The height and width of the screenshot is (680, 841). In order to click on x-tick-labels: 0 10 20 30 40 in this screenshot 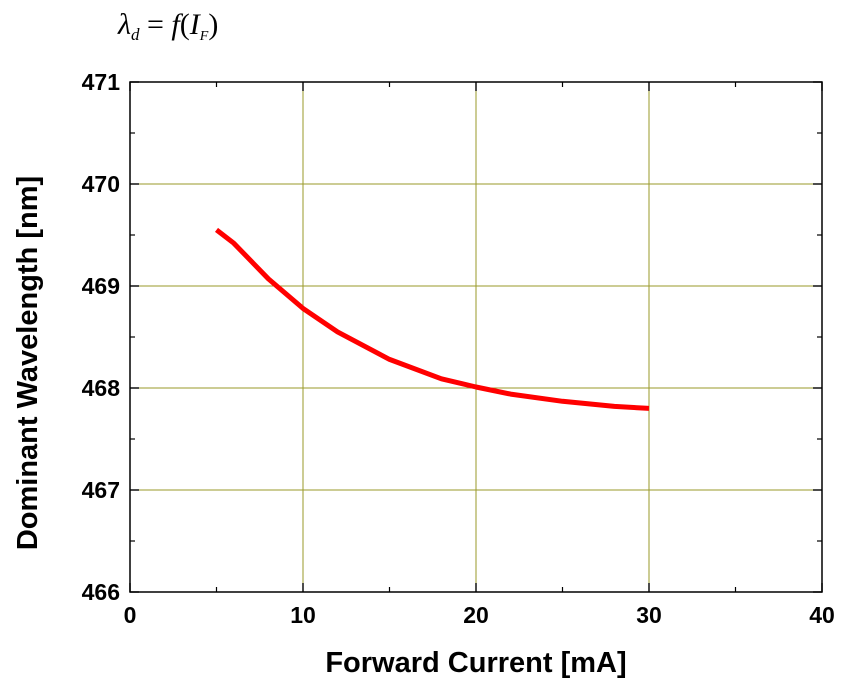, I will do `click(479, 615)`.